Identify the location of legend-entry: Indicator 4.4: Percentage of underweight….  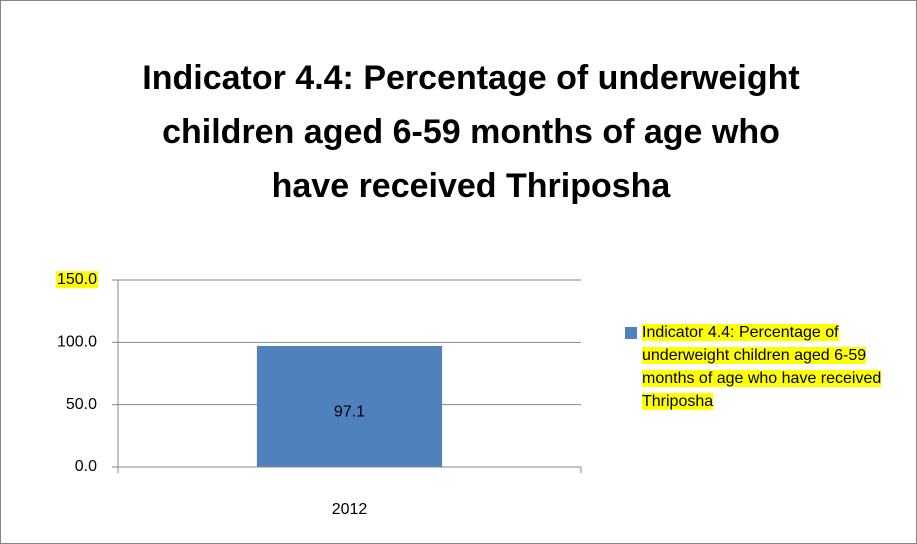
(773, 367).